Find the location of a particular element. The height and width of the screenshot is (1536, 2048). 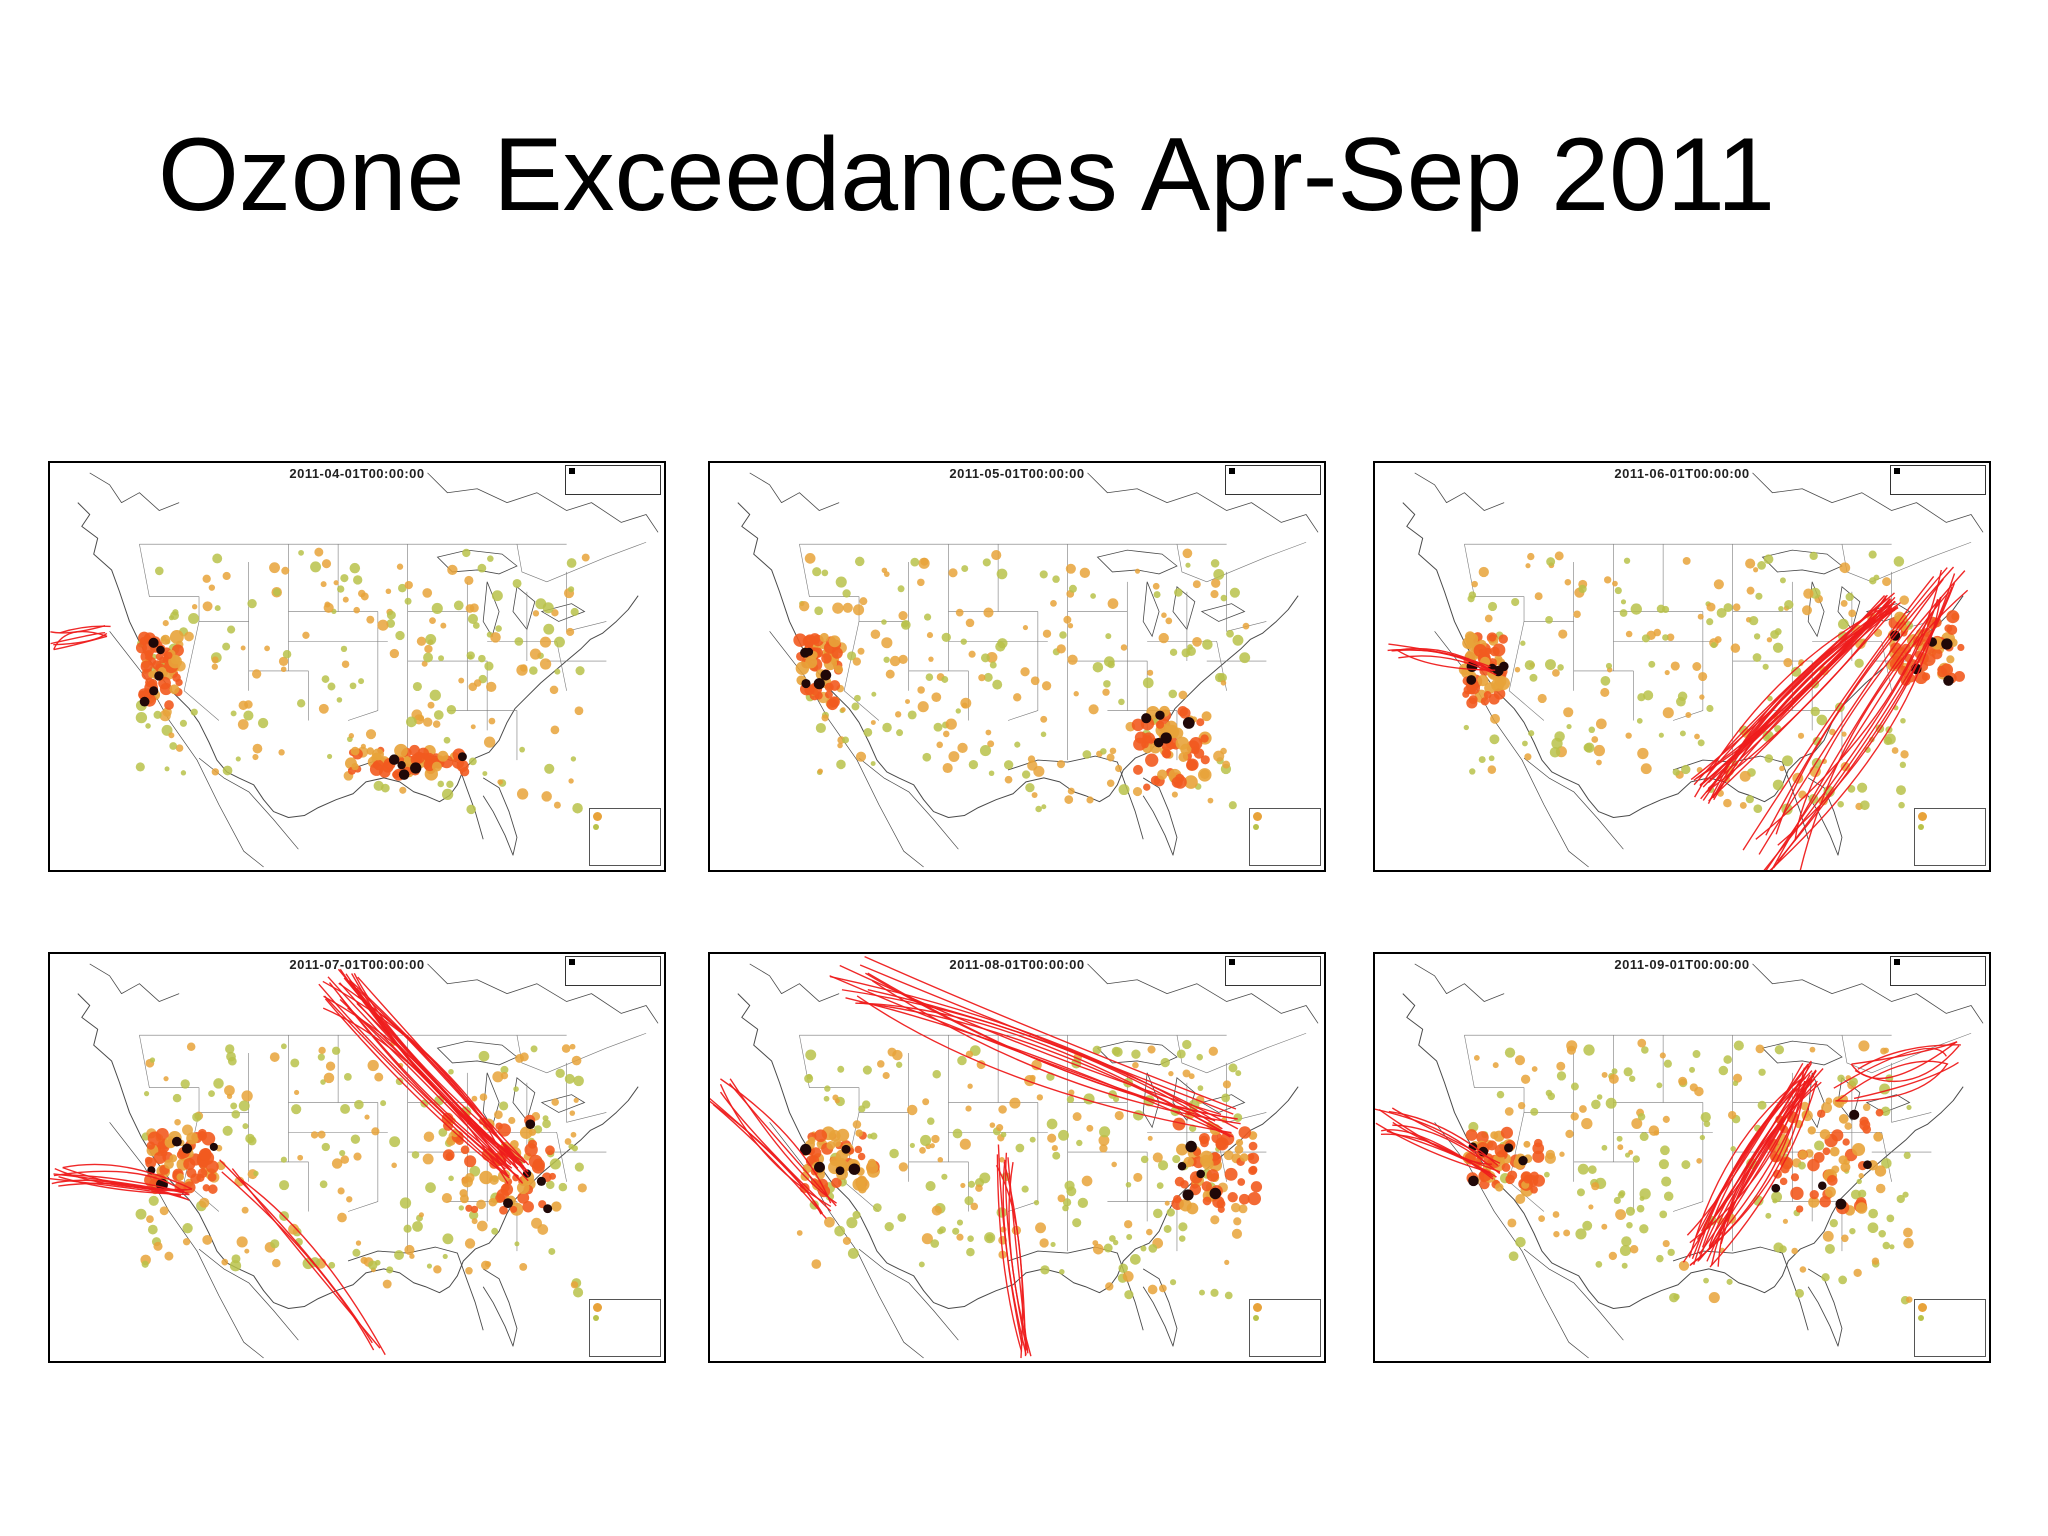

small-circle-icon is located at coordinates (596, 827).